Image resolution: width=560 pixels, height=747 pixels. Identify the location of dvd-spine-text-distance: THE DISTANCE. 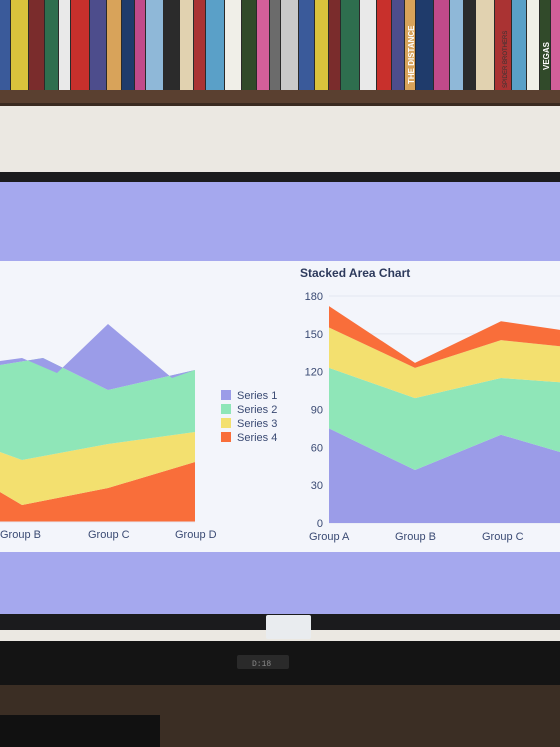
(411, 54).